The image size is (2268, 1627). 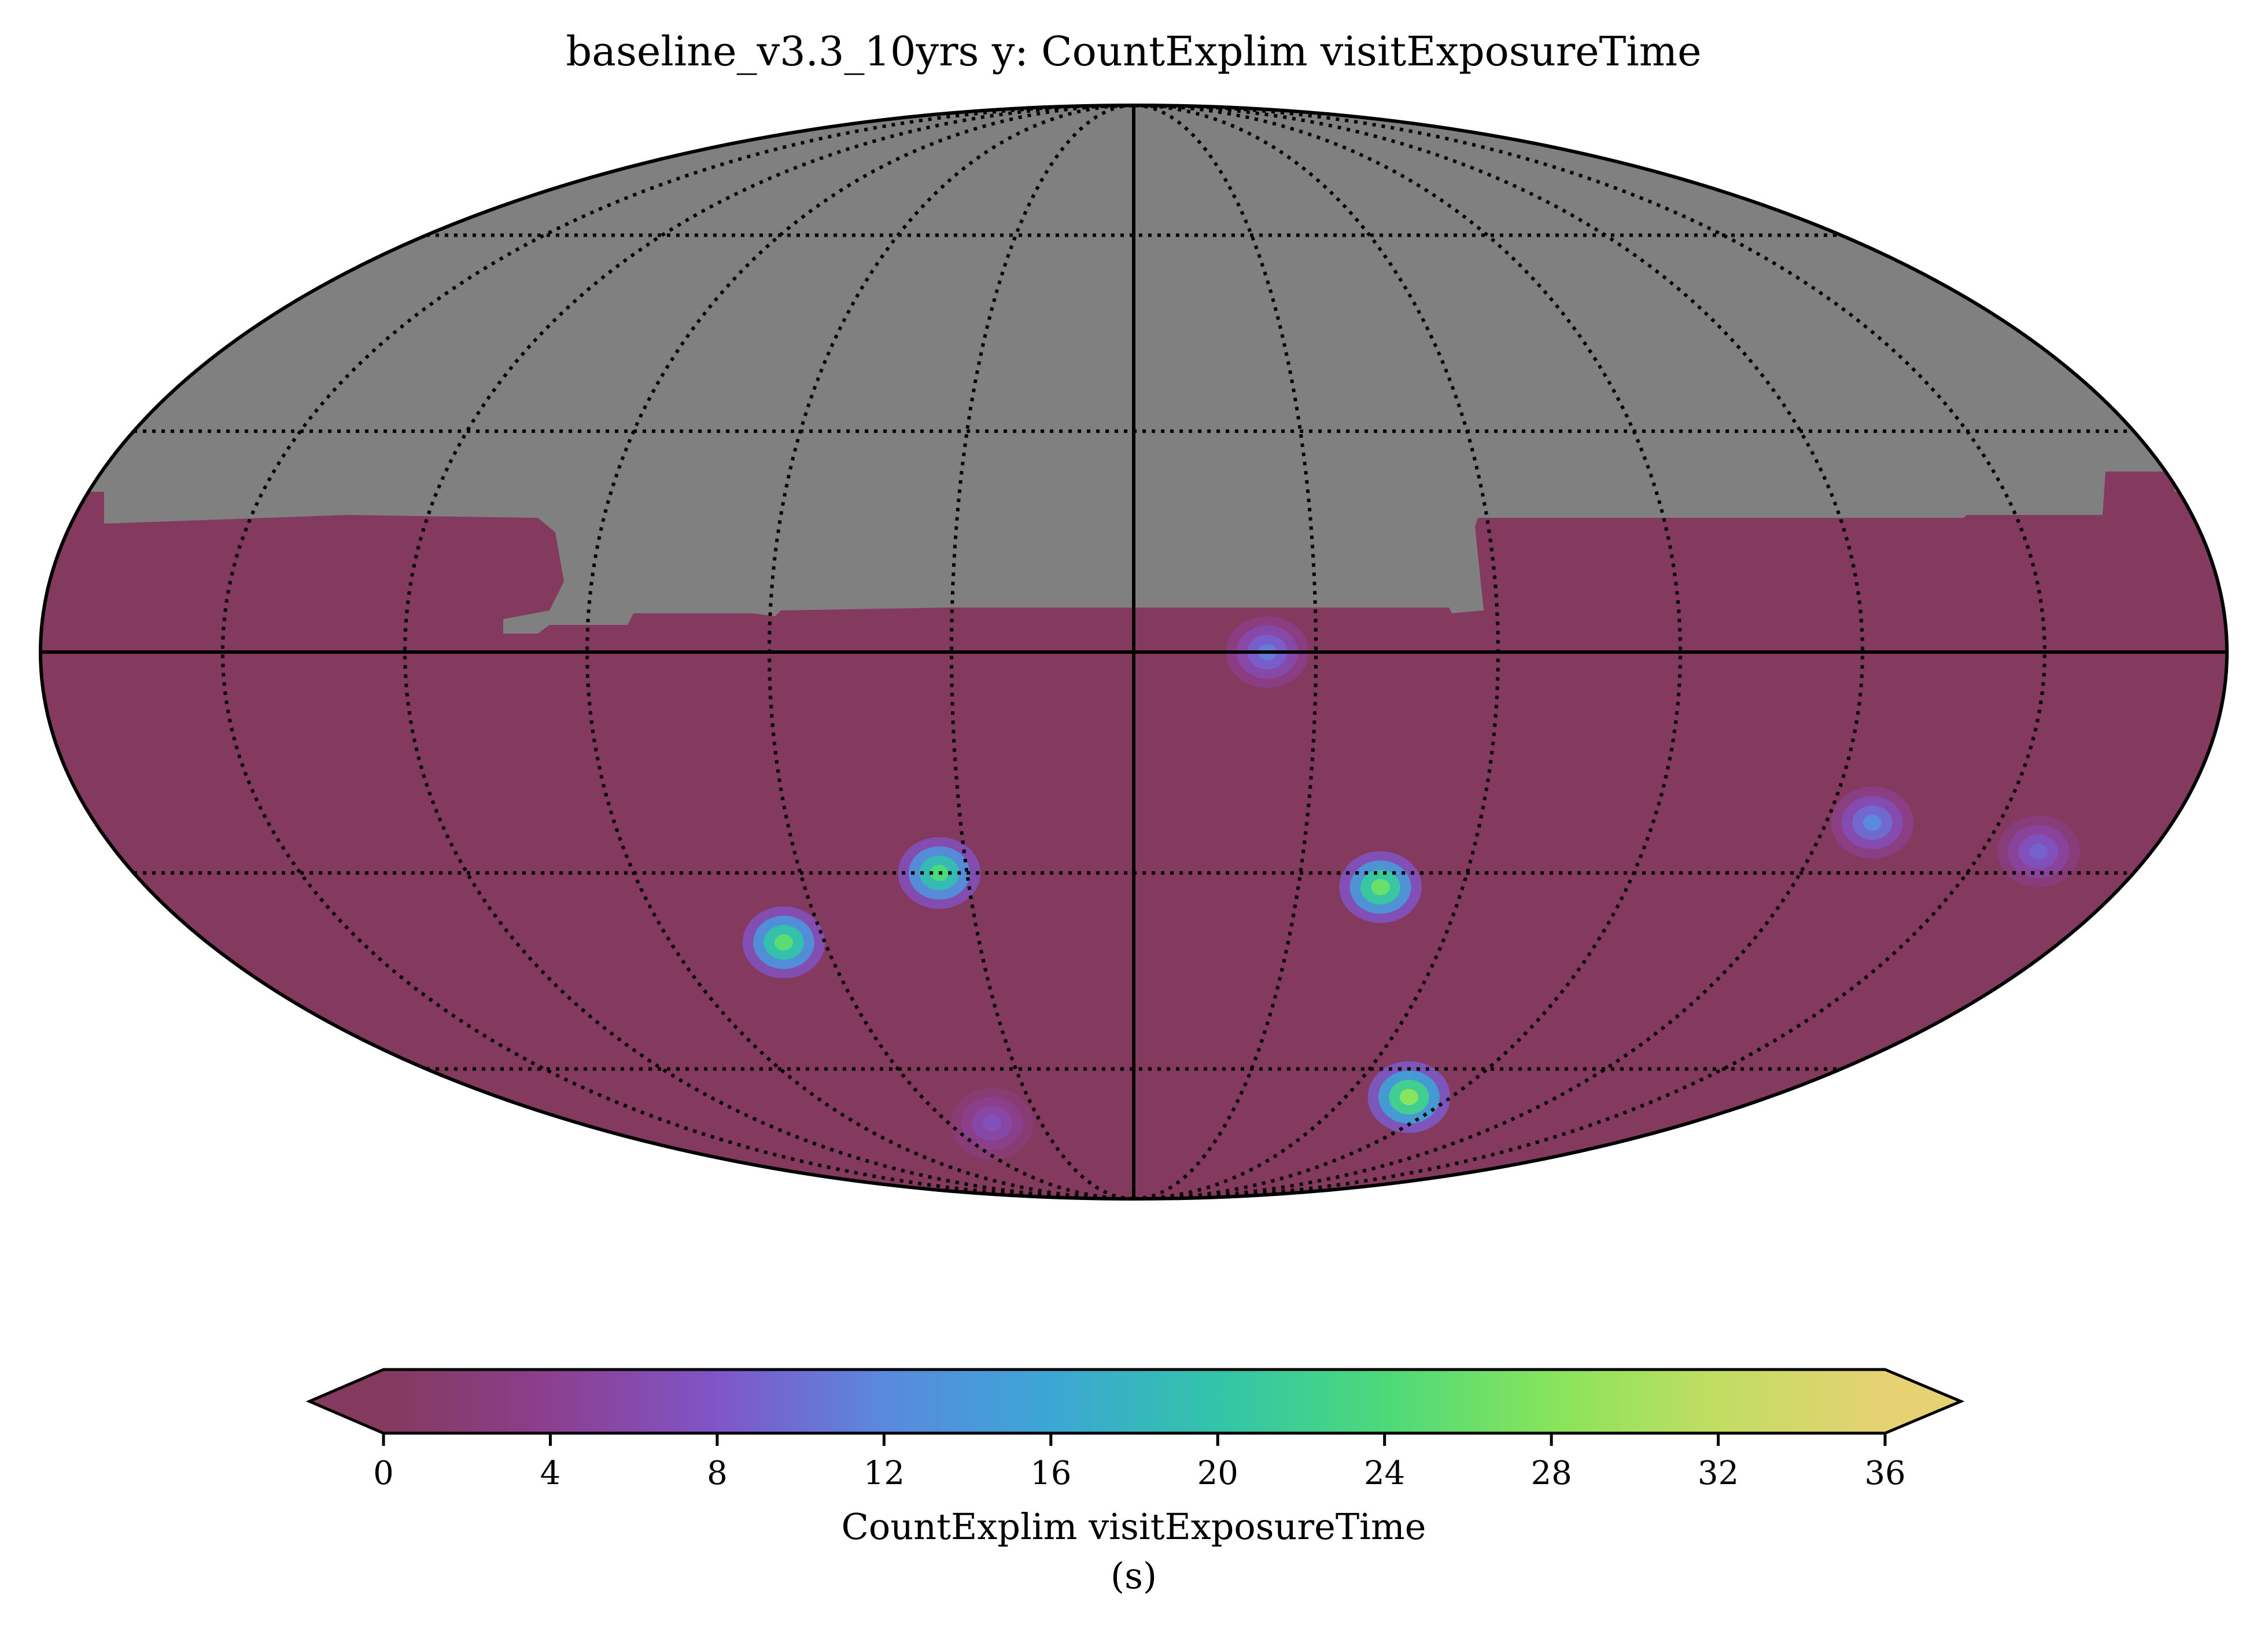 What do you see at coordinates (1551, 1473) in the screenshot?
I see `colorbar-tick-label: 28` at bounding box center [1551, 1473].